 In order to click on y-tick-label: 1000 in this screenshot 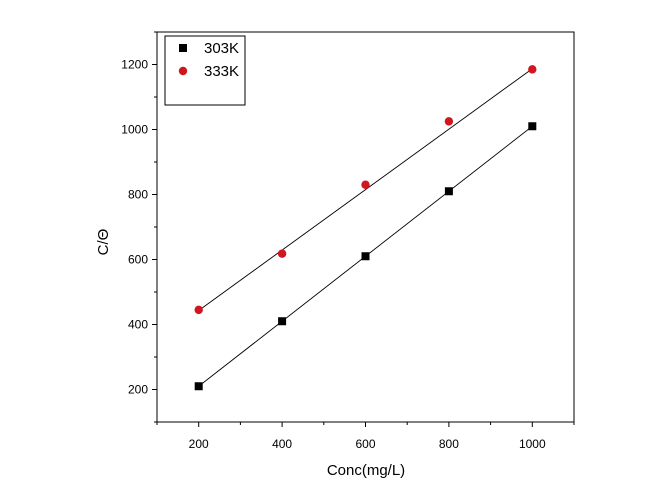, I will do `click(134, 130)`.